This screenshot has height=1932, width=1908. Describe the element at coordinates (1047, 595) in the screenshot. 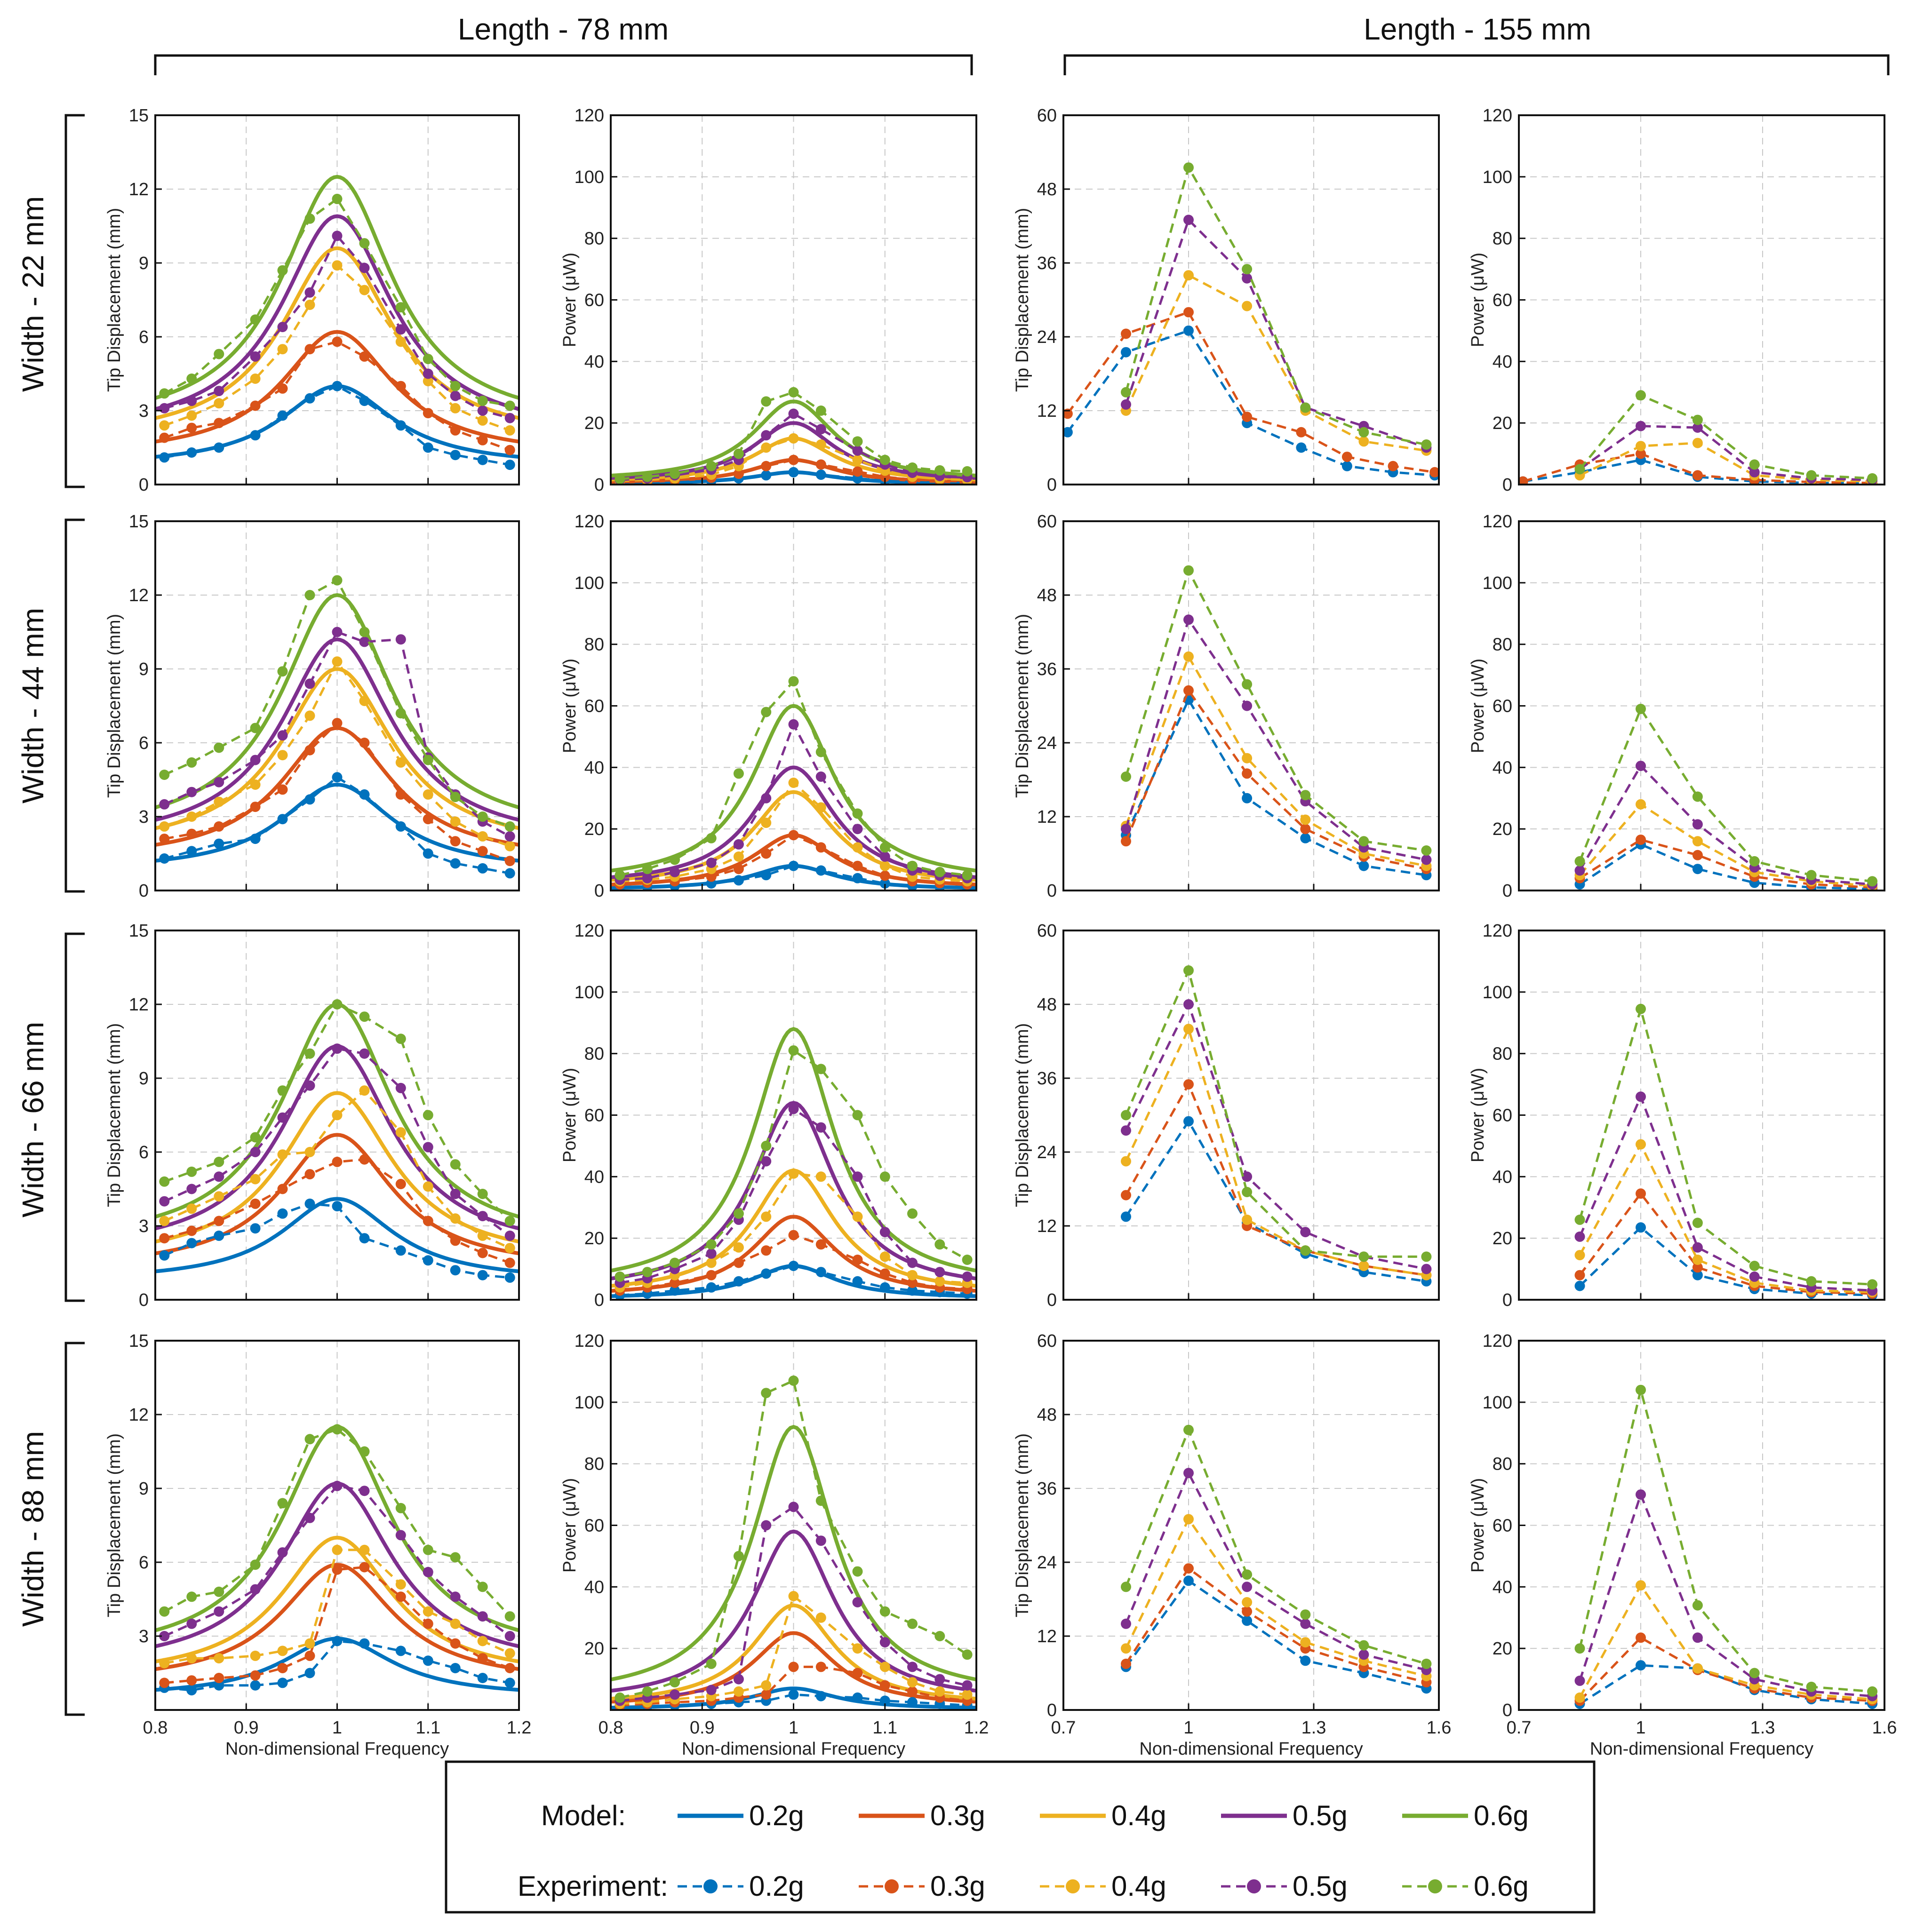

I see `y-tick-label: 48` at that location.